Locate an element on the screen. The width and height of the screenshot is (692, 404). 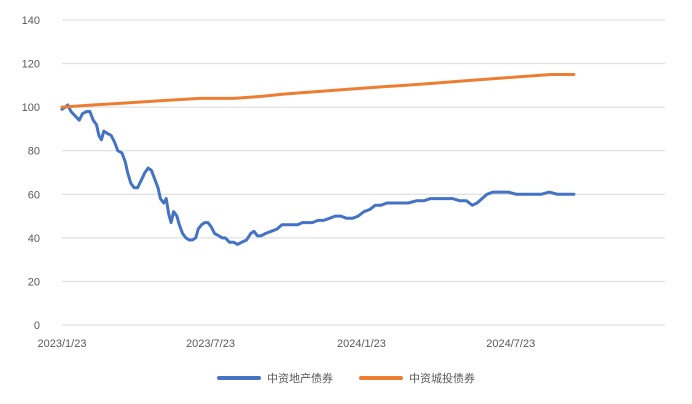
y-tick-label: 120 is located at coordinates (31, 65).